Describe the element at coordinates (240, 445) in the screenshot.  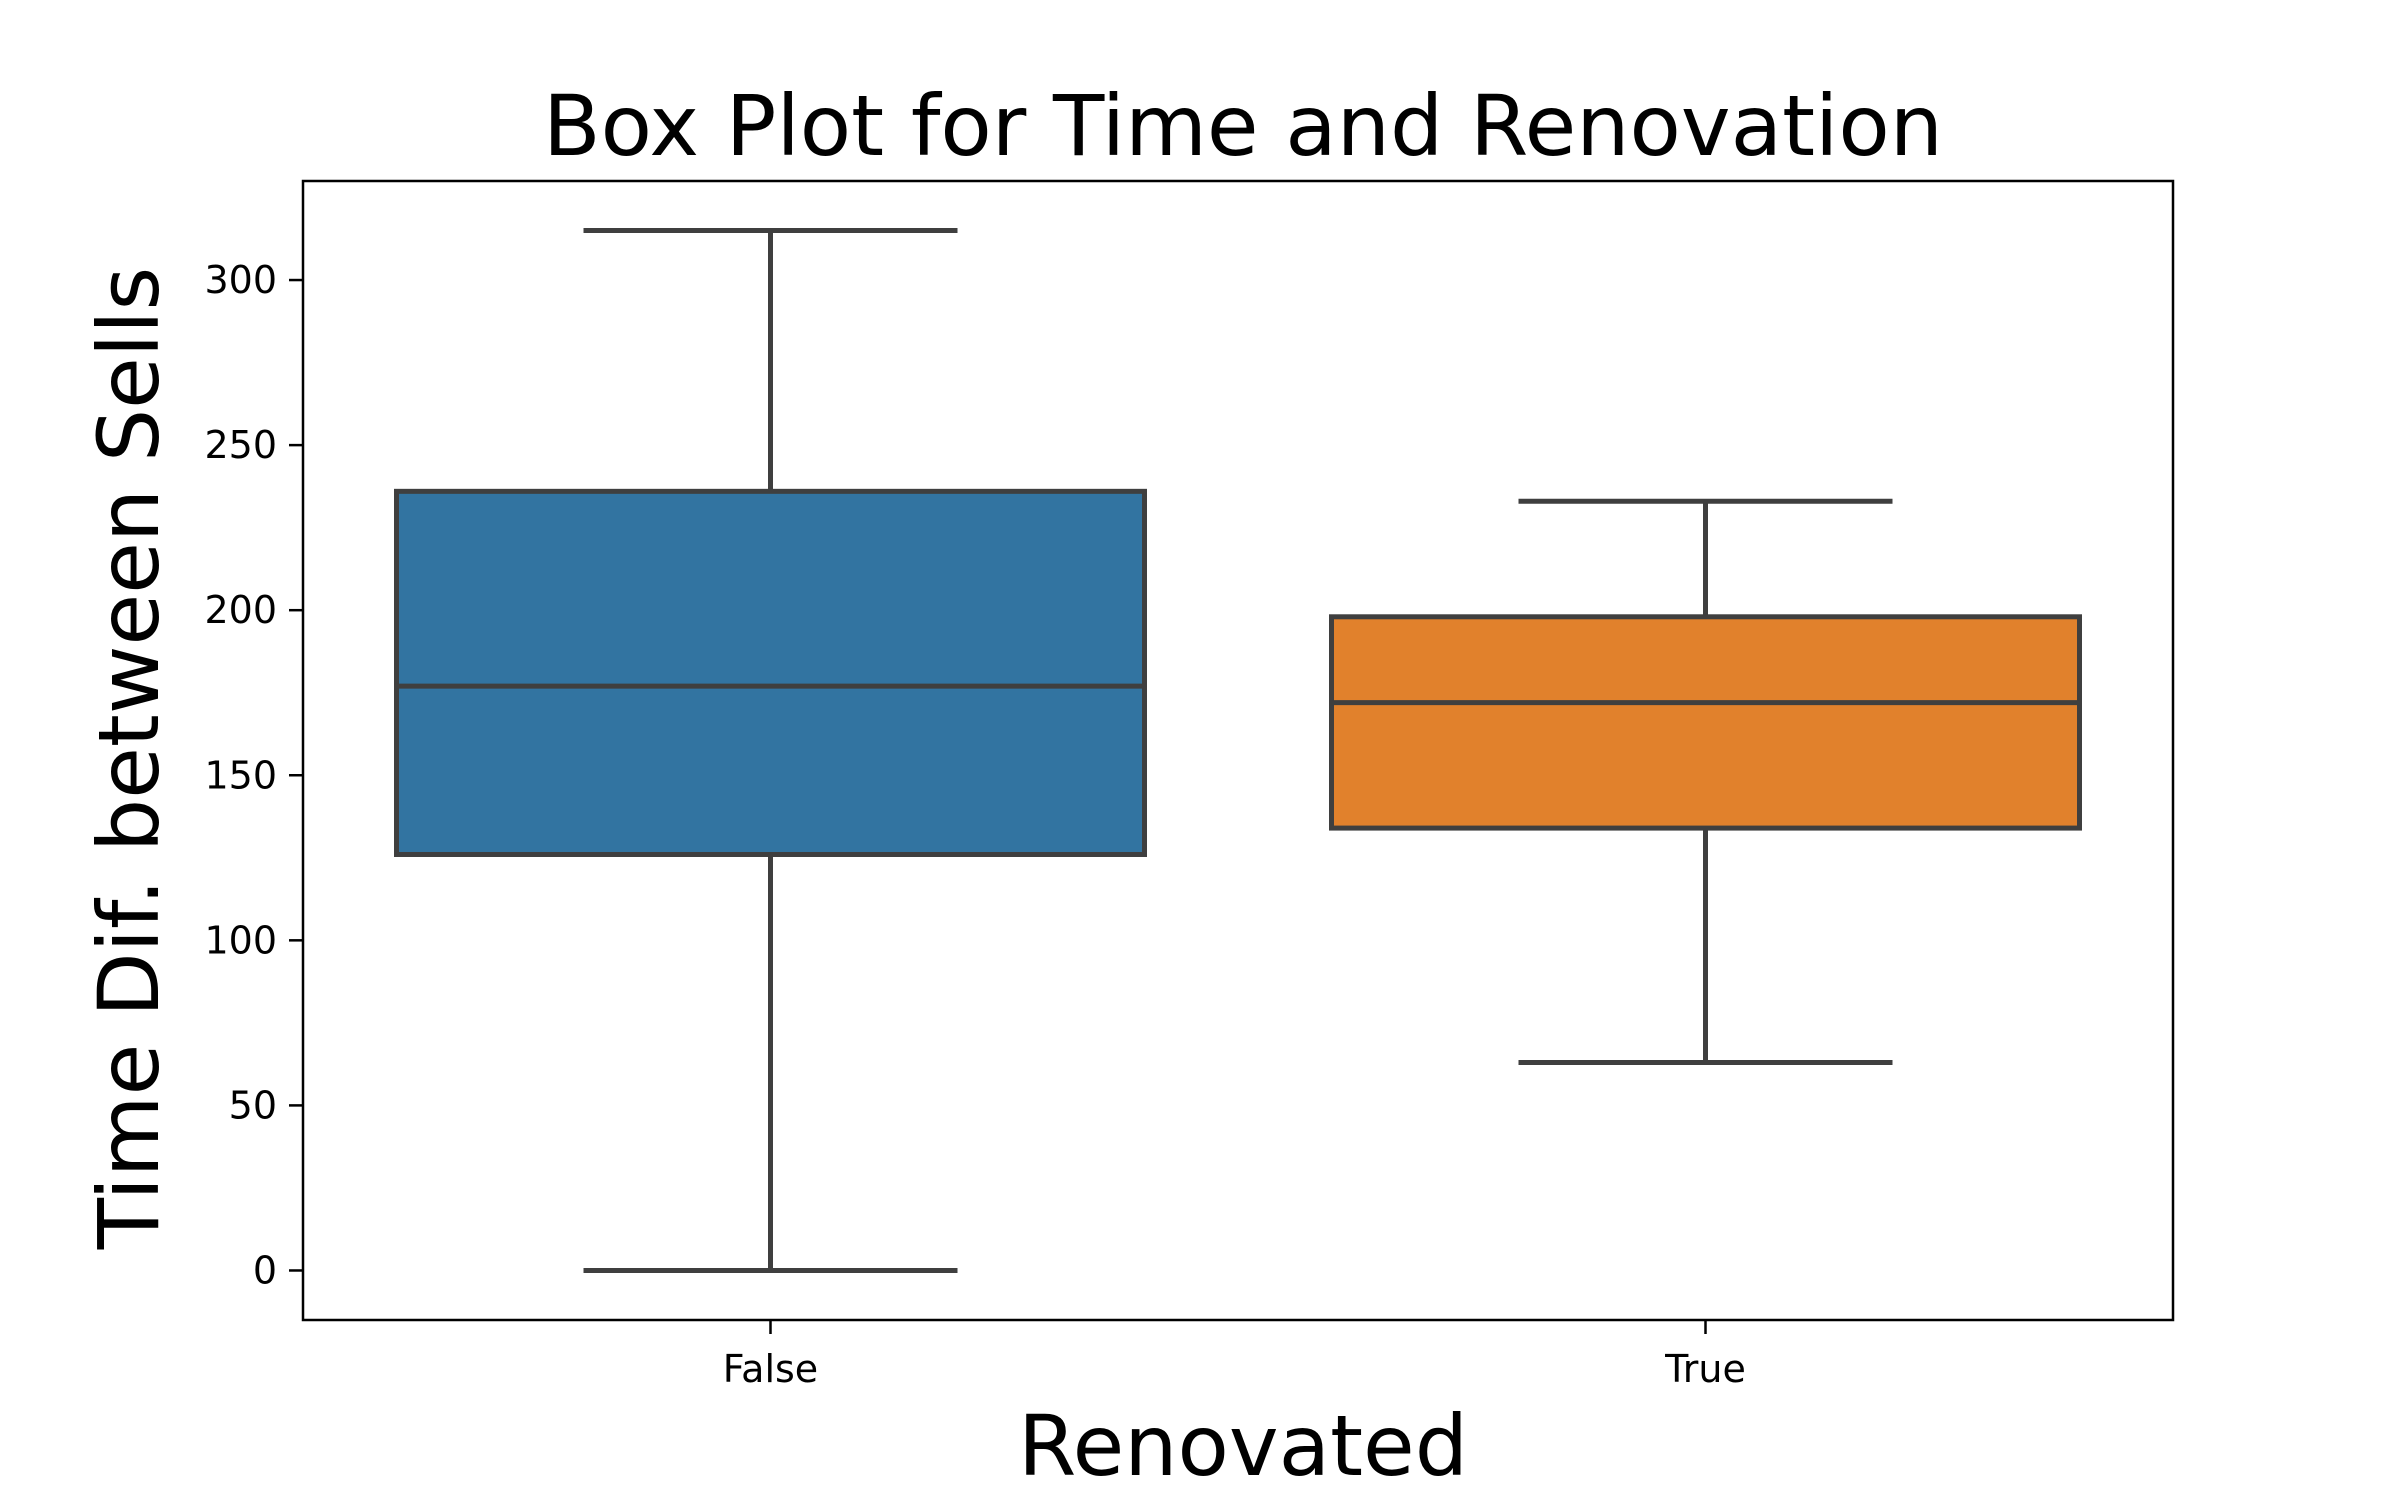
I see `y-tick-label-250: 250` at that location.